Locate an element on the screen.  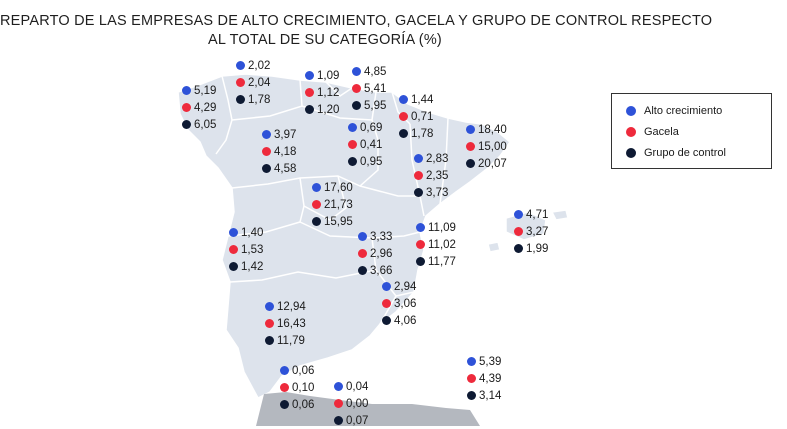
region-asturias: 2,02 2,04 1,78 is located at coordinates (253, 82).